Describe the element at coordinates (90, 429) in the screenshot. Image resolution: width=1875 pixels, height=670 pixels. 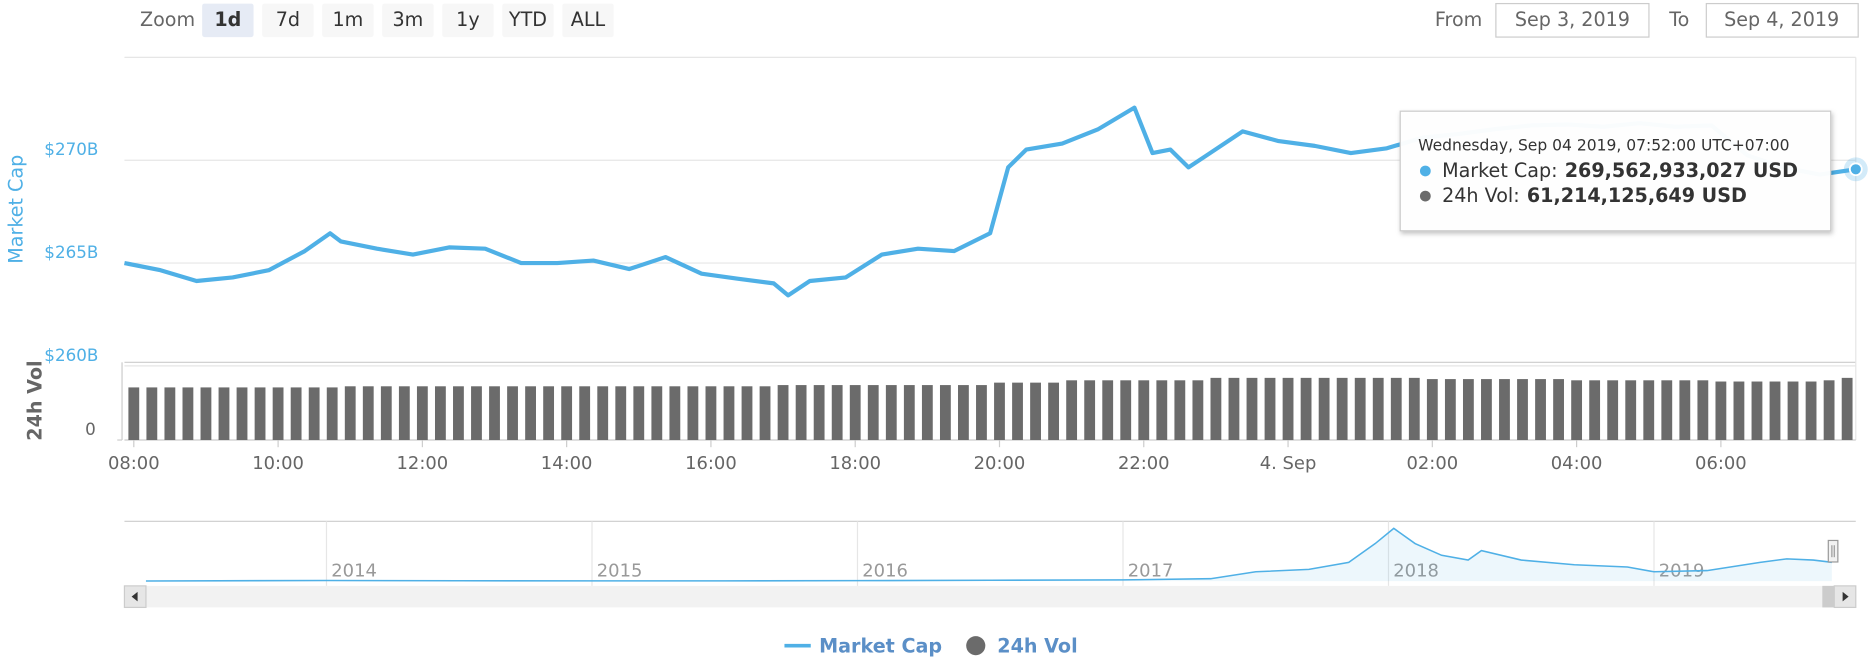
I see `y2-tick-label: 0` at that location.